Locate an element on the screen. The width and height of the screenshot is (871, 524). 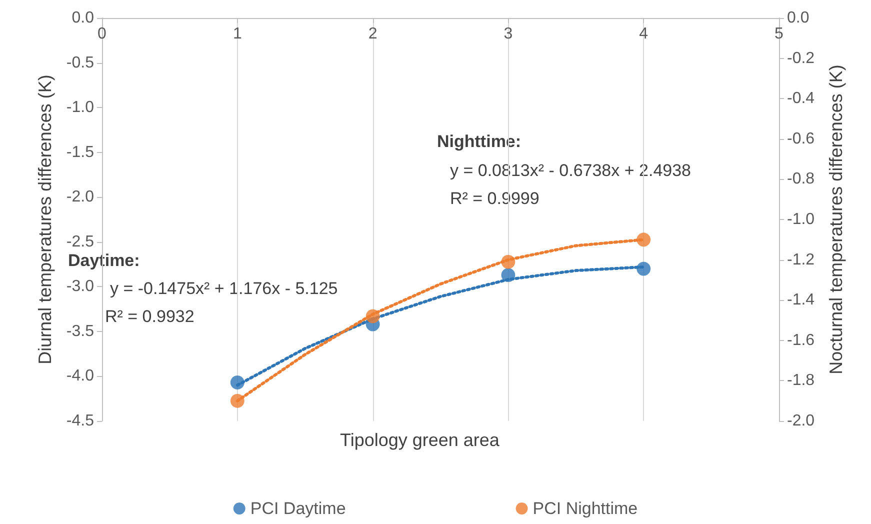
legend-label: PCI Nighttime is located at coordinates (585, 508).